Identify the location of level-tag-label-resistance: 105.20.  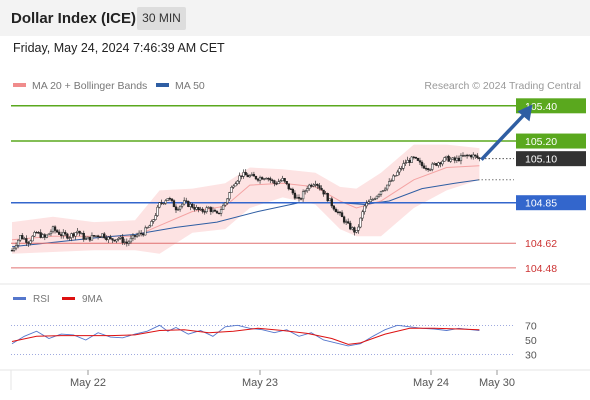
(541, 142).